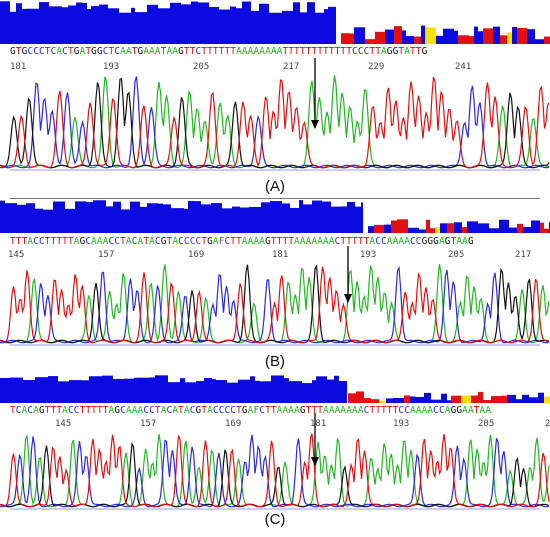 The image size is (550, 537). Describe the element at coordinates (456, 255) in the screenshot. I see `position-number: 205` at that location.